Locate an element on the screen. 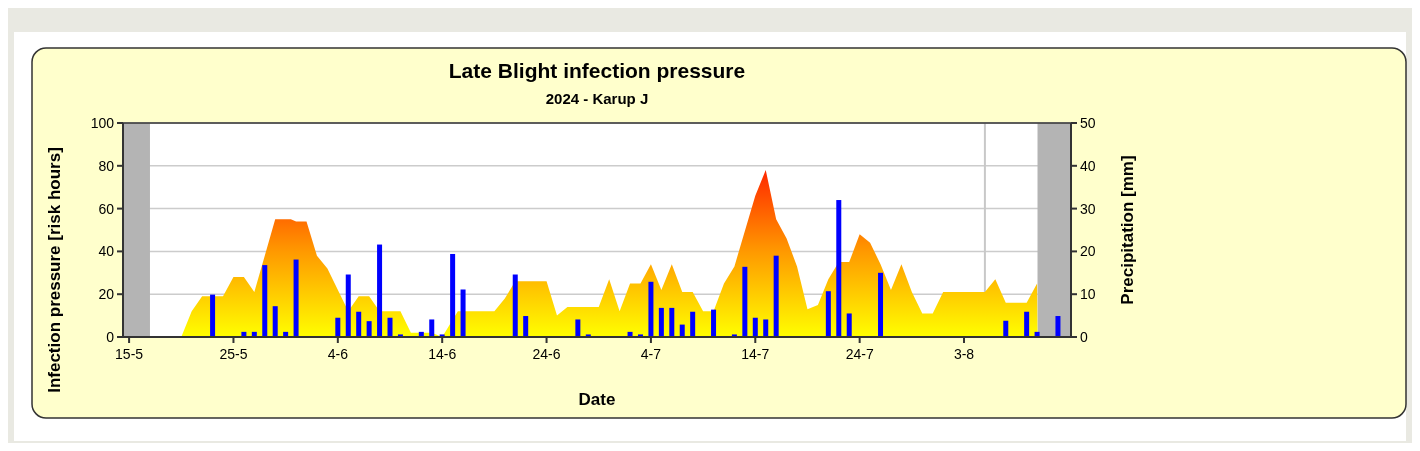 Image resolution: width=1420 pixels, height=451 pixels. y2-axis-title: Precipitation [mm] is located at coordinates (1127, 230).